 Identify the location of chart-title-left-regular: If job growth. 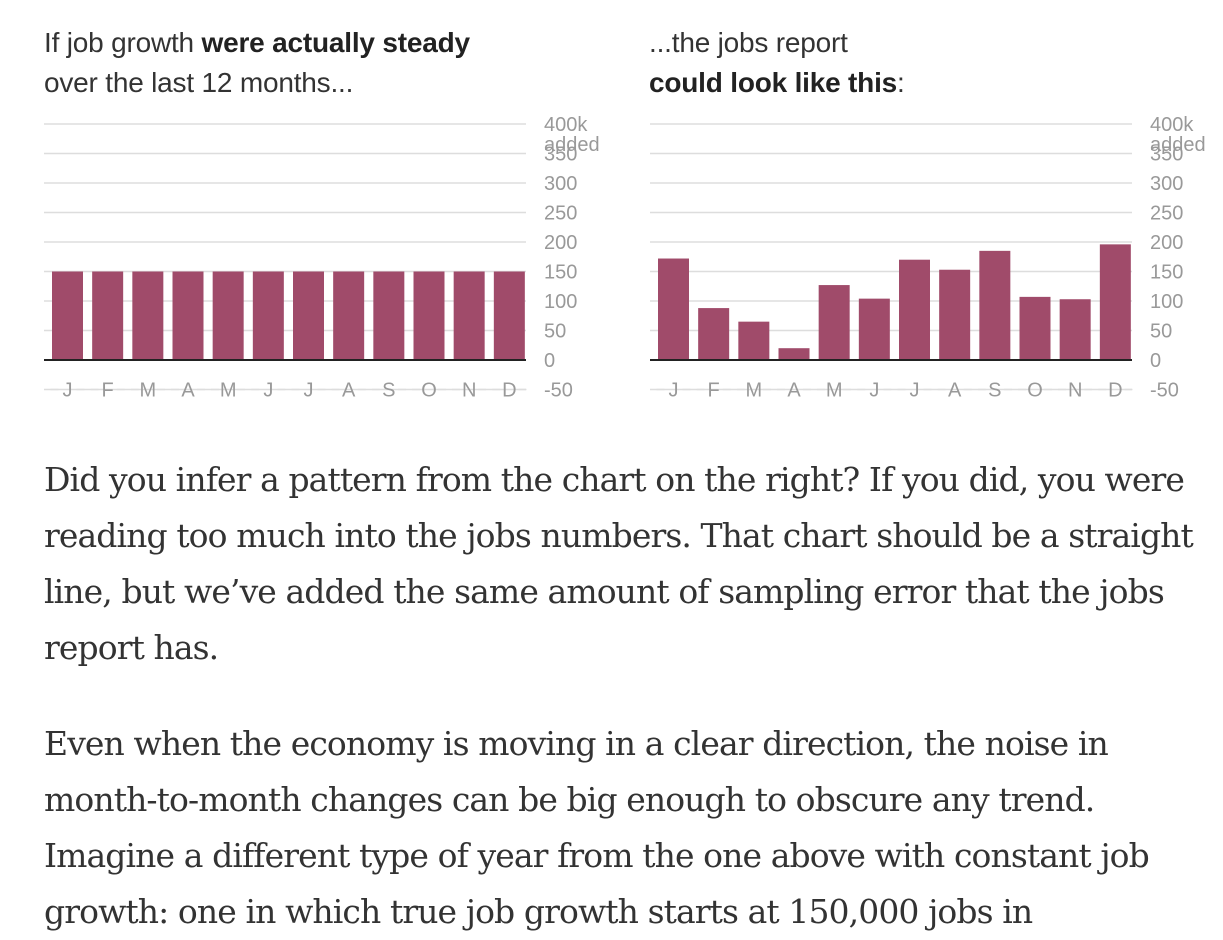
(123, 42).